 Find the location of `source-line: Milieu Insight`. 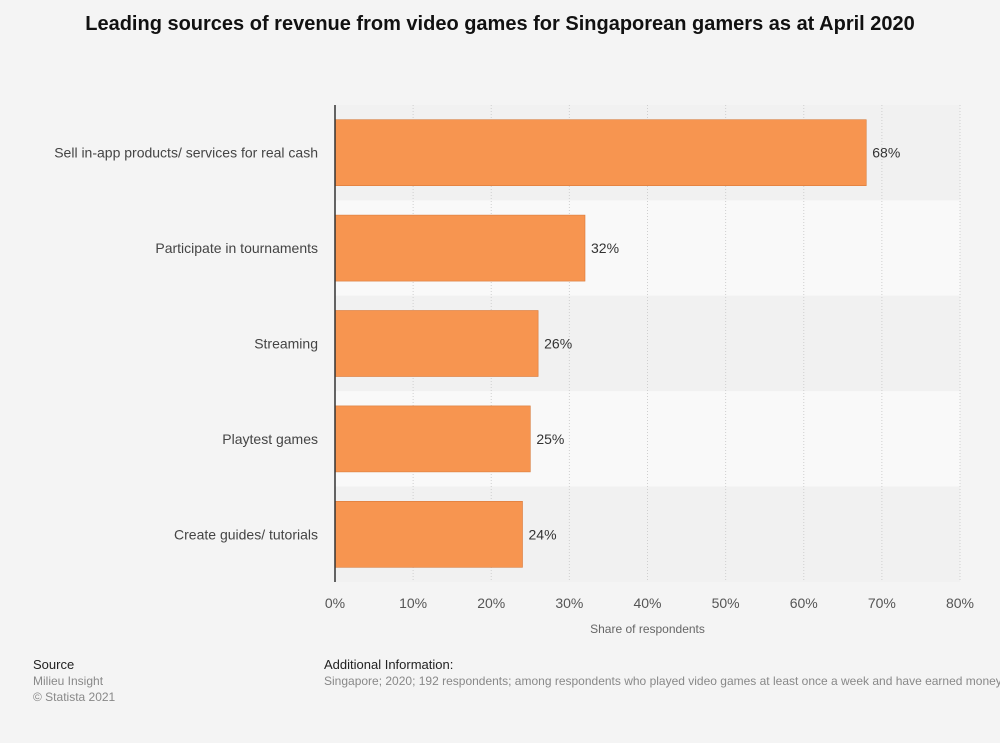

source-line: Milieu Insight is located at coordinates (68, 681).